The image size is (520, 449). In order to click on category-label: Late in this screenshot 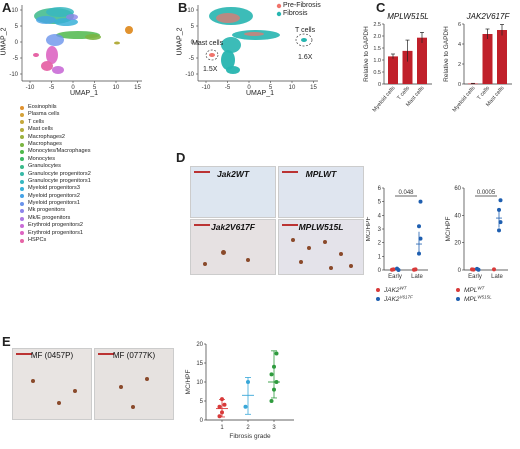, I will do `click(417, 277)`.